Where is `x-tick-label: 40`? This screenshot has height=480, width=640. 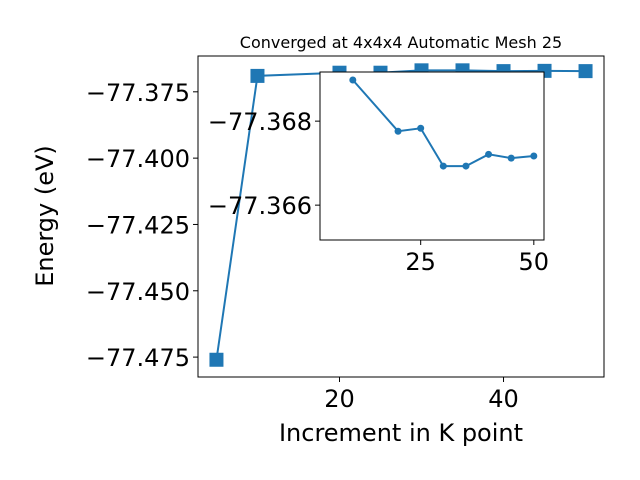 x-tick-label: 40 is located at coordinates (503, 399).